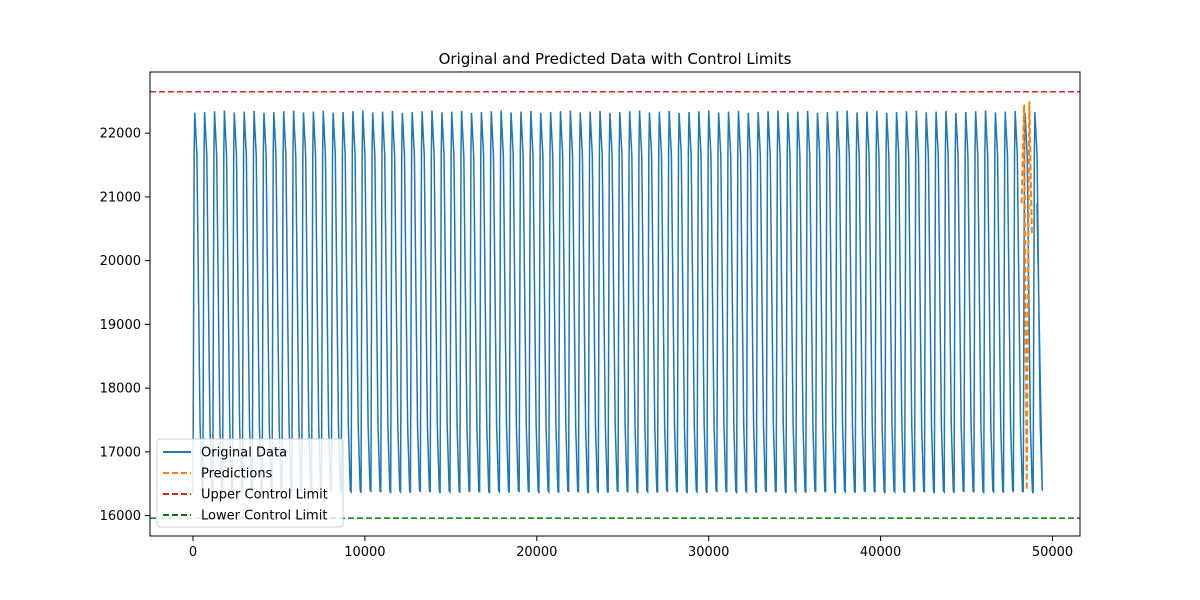 The height and width of the screenshot is (600, 1200). I want to click on y-tick-label: 17000, so click(120, 452).